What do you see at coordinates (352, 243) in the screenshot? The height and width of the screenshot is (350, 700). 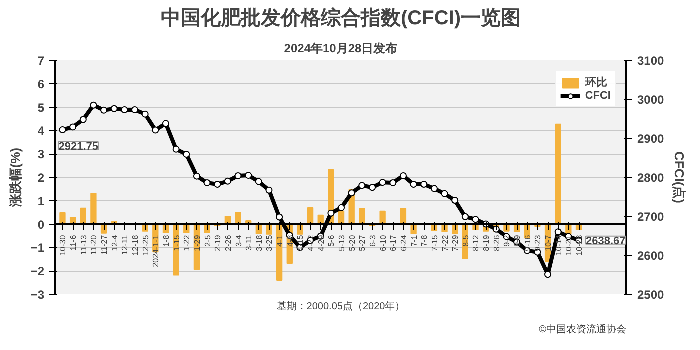 I see `x-tick-label: 5-20` at bounding box center [352, 243].